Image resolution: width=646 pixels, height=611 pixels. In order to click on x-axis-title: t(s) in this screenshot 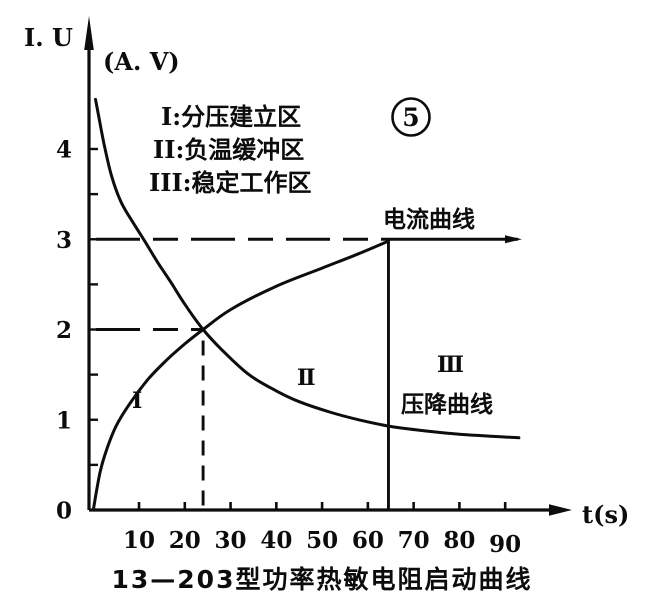, I will do `click(605, 514)`.